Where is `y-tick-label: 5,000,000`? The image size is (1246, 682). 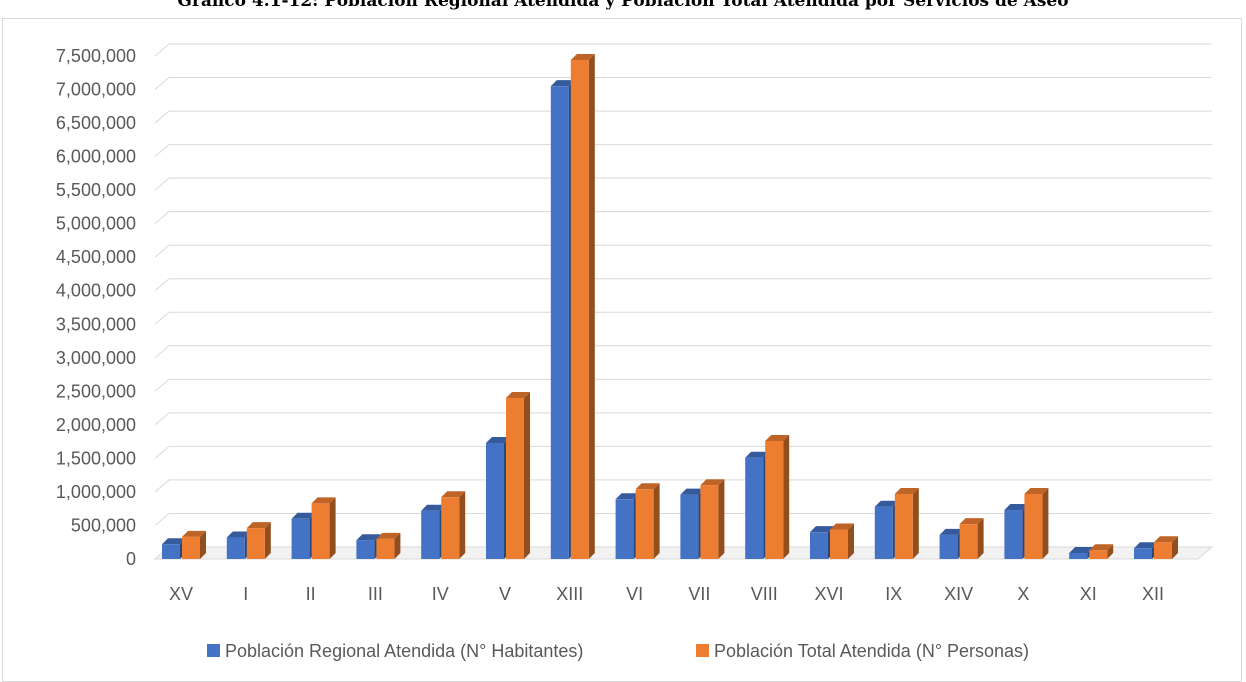 y-tick-label: 5,000,000 is located at coordinates (96, 224).